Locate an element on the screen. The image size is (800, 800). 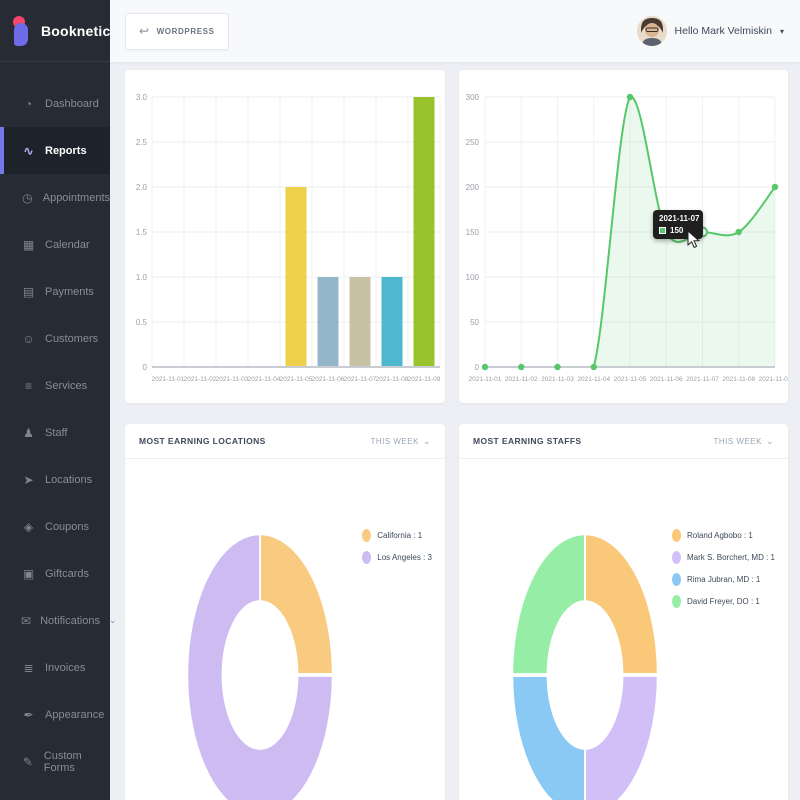
topbar: ↩ WORDPRESS Hello Mark Velmiskin ▾ is located at coordinates (455, 31).